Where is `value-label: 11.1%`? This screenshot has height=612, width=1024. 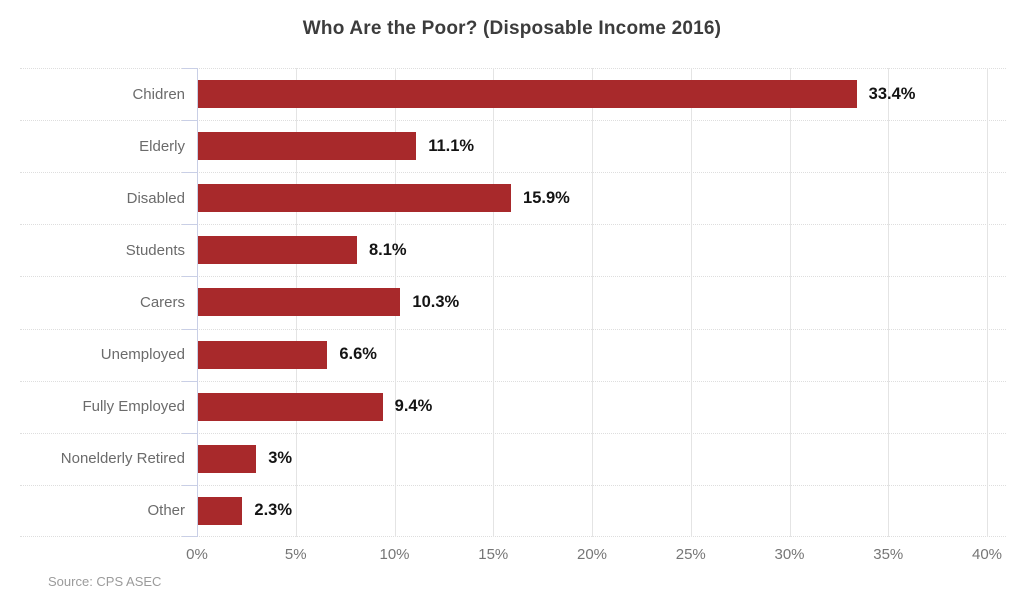
value-label: 11.1% is located at coordinates (451, 145).